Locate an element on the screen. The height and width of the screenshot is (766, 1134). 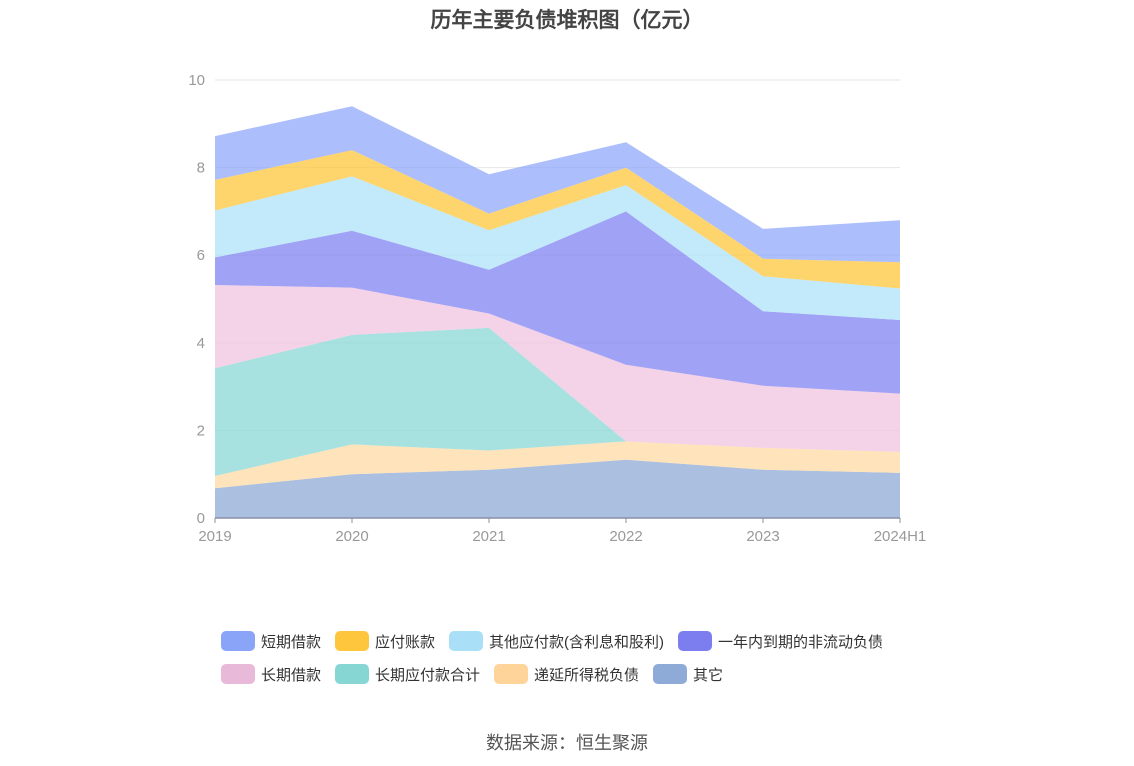
area-短期借款 is located at coordinates (557, 184).